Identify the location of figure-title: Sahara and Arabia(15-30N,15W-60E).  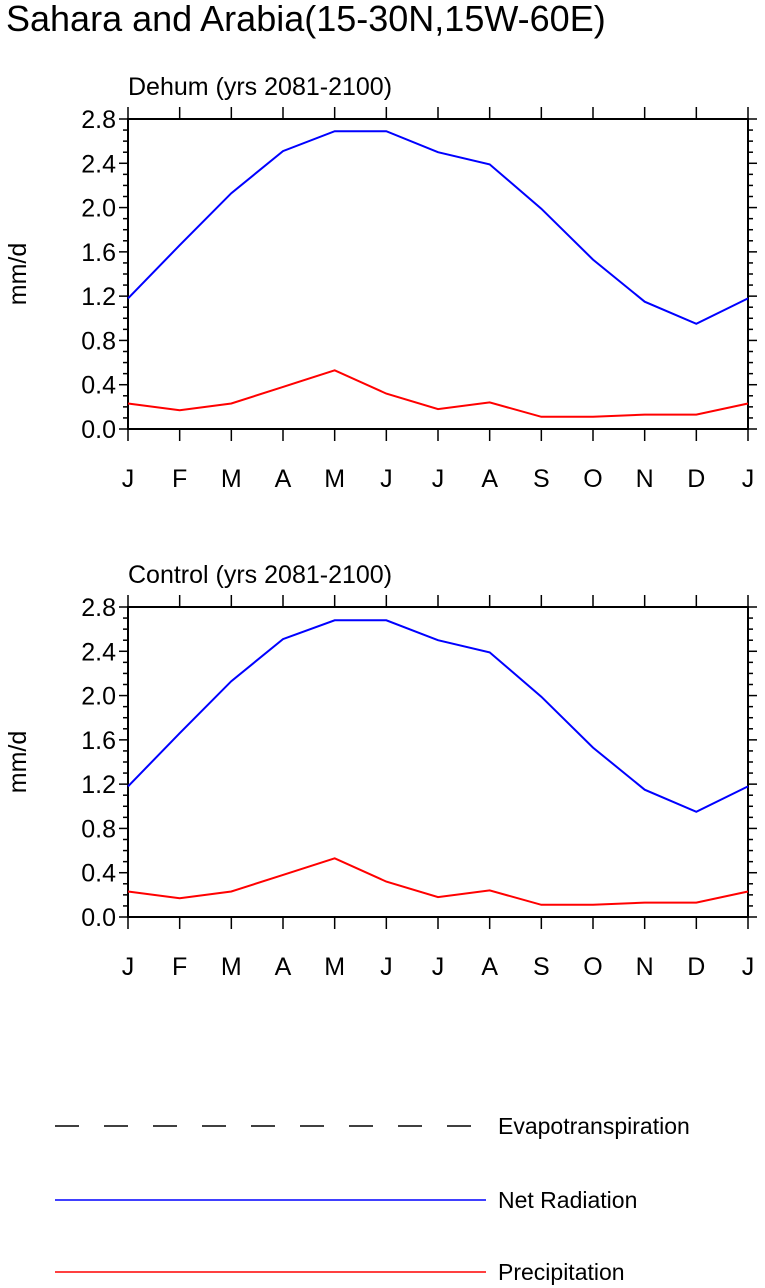
(306, 19).